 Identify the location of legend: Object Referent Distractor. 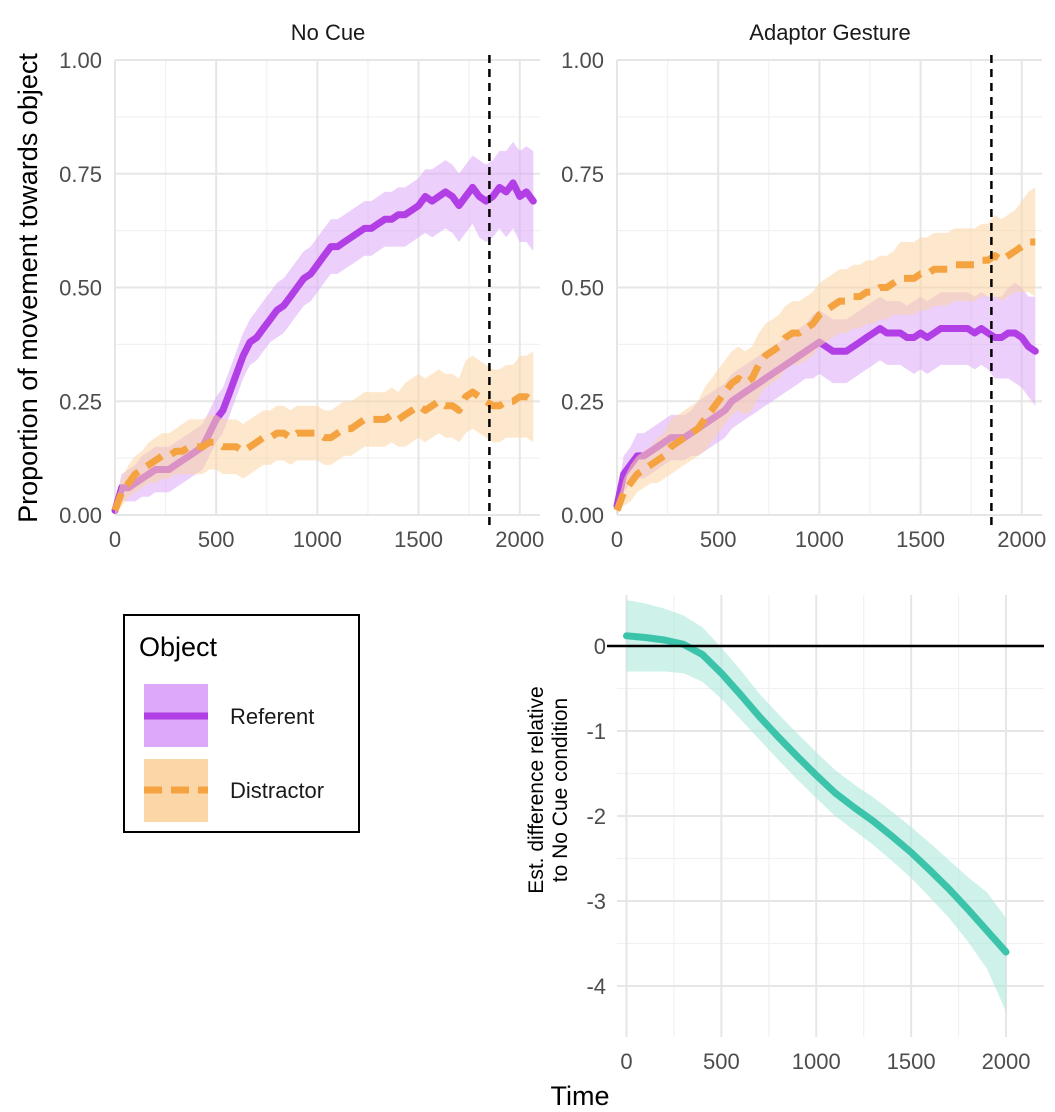
(241, 723).